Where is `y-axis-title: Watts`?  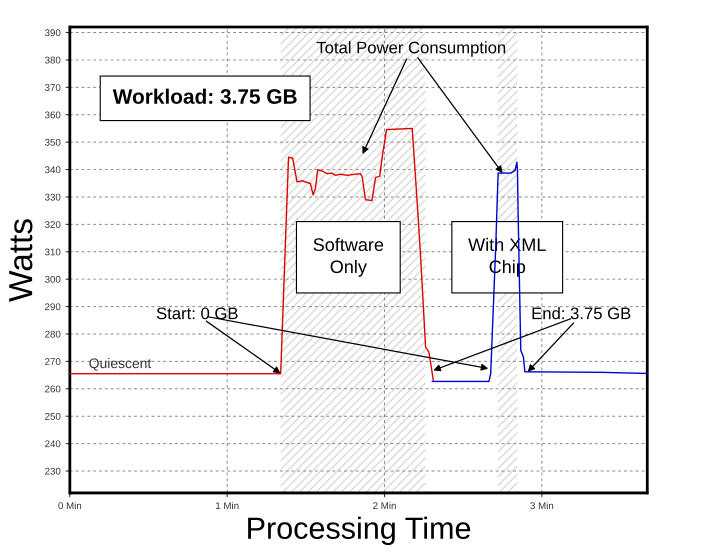 y-axis-title: Watts is located at coordinates (20, 260).